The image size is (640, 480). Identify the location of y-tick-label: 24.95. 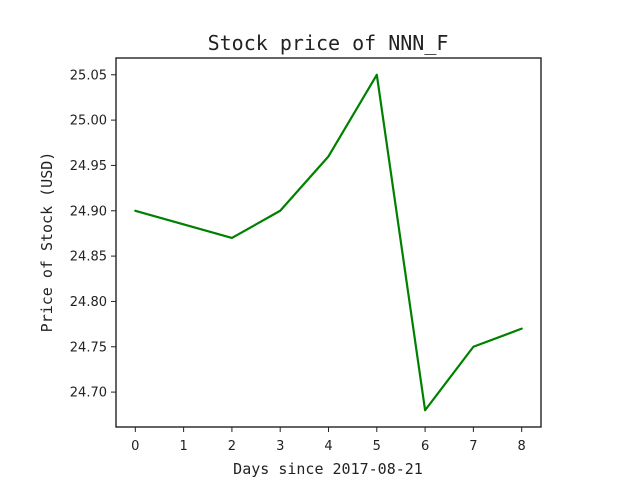
(88, 166).